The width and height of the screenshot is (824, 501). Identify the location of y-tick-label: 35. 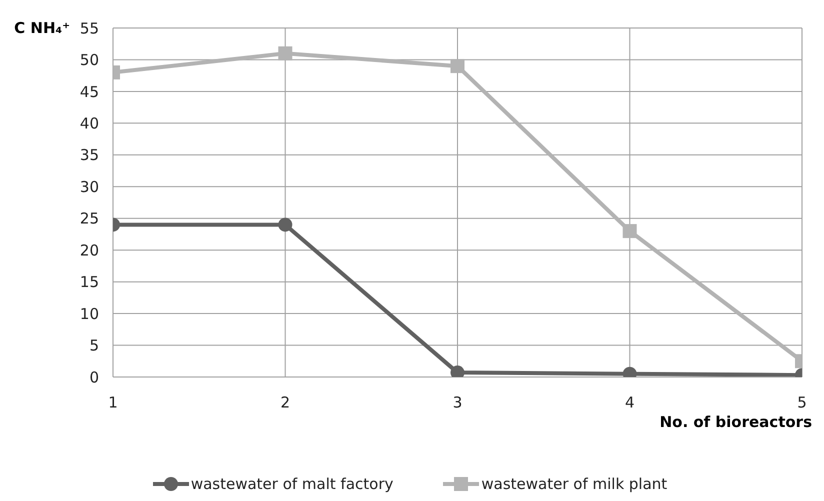
(89, 155).